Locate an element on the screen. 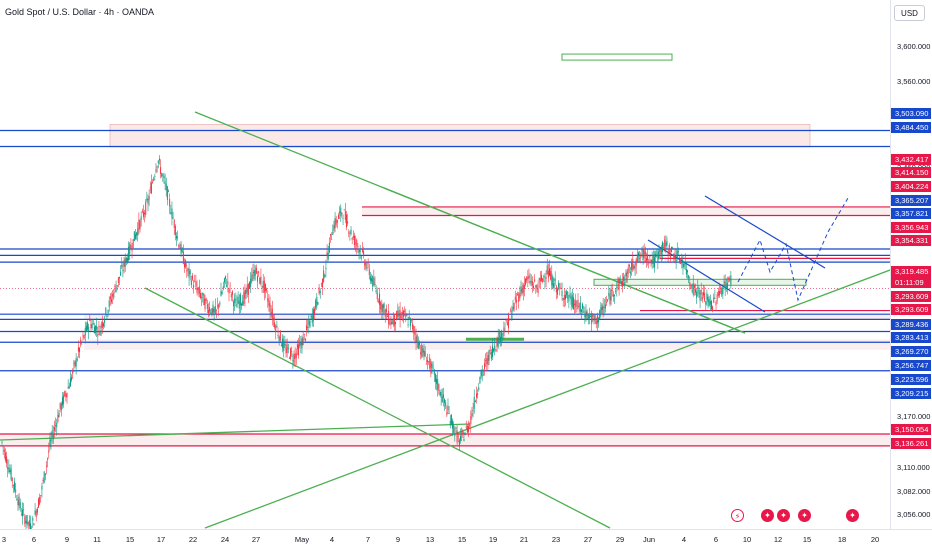 This screenshot has height=550, width=932. currency-button: USD is located at coordinates (909, 13).